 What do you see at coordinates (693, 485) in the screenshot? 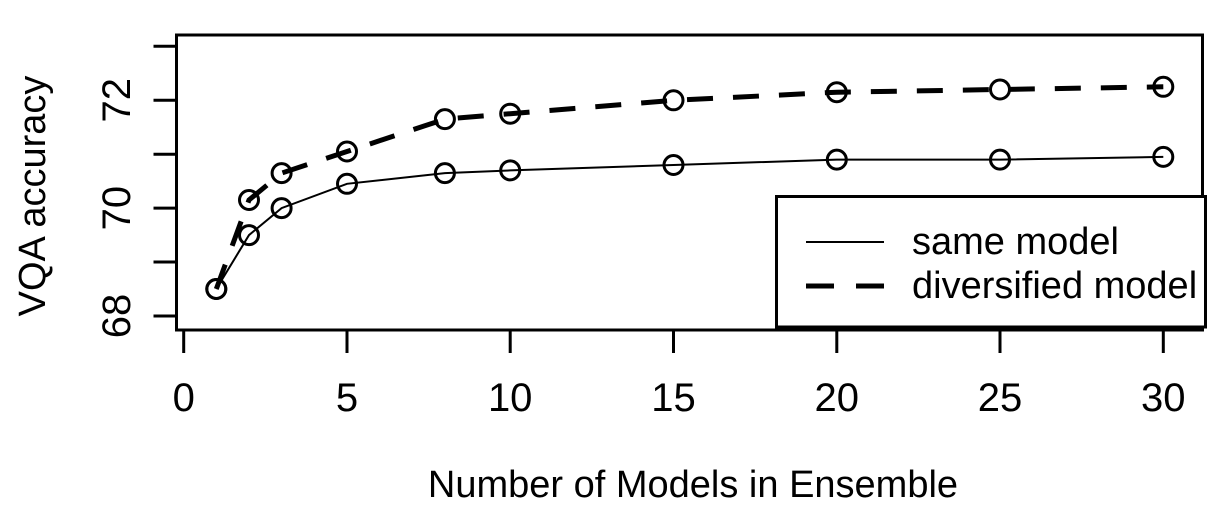
I see `x-axis-title: Number of Models in Ensemble` at bounding box center [693, 485].